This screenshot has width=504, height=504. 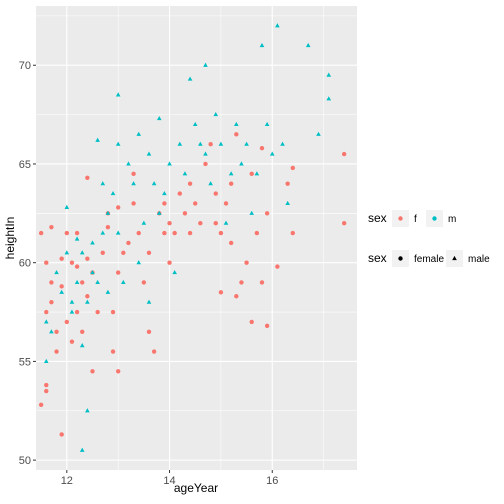 I want to click on y-tick-label: 50, so click(x=25, y=461).